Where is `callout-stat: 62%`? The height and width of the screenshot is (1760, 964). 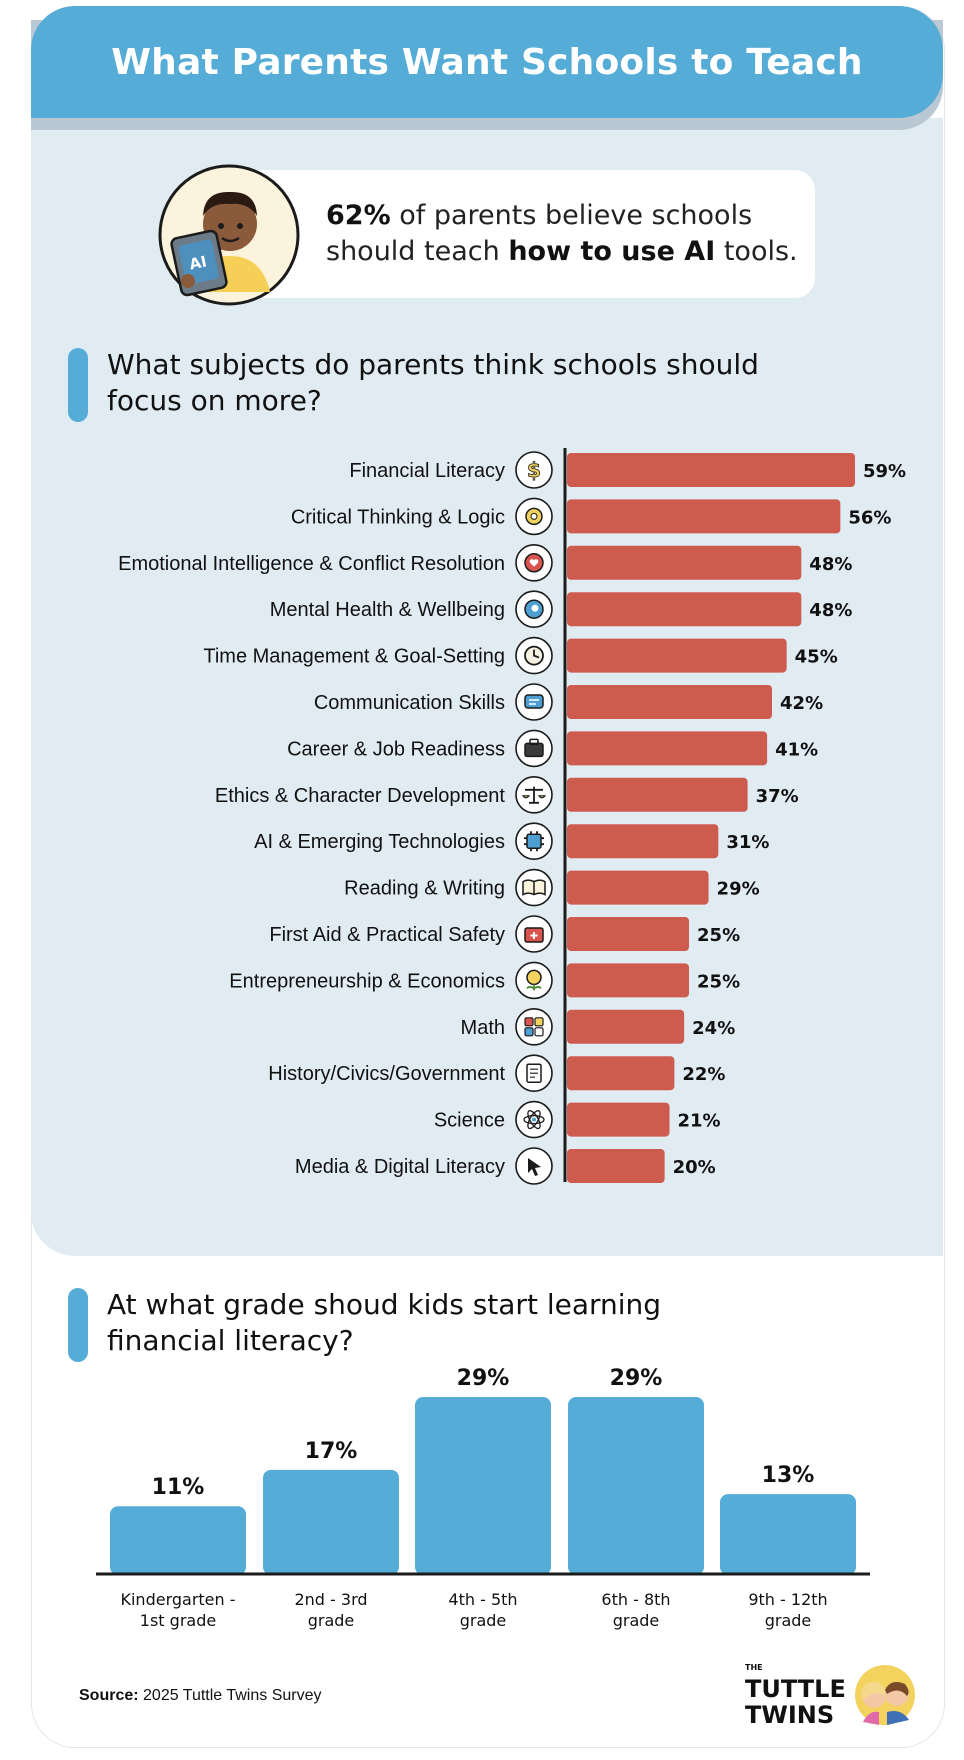
callout-stat: 62% is located at coordinates (358, 215).